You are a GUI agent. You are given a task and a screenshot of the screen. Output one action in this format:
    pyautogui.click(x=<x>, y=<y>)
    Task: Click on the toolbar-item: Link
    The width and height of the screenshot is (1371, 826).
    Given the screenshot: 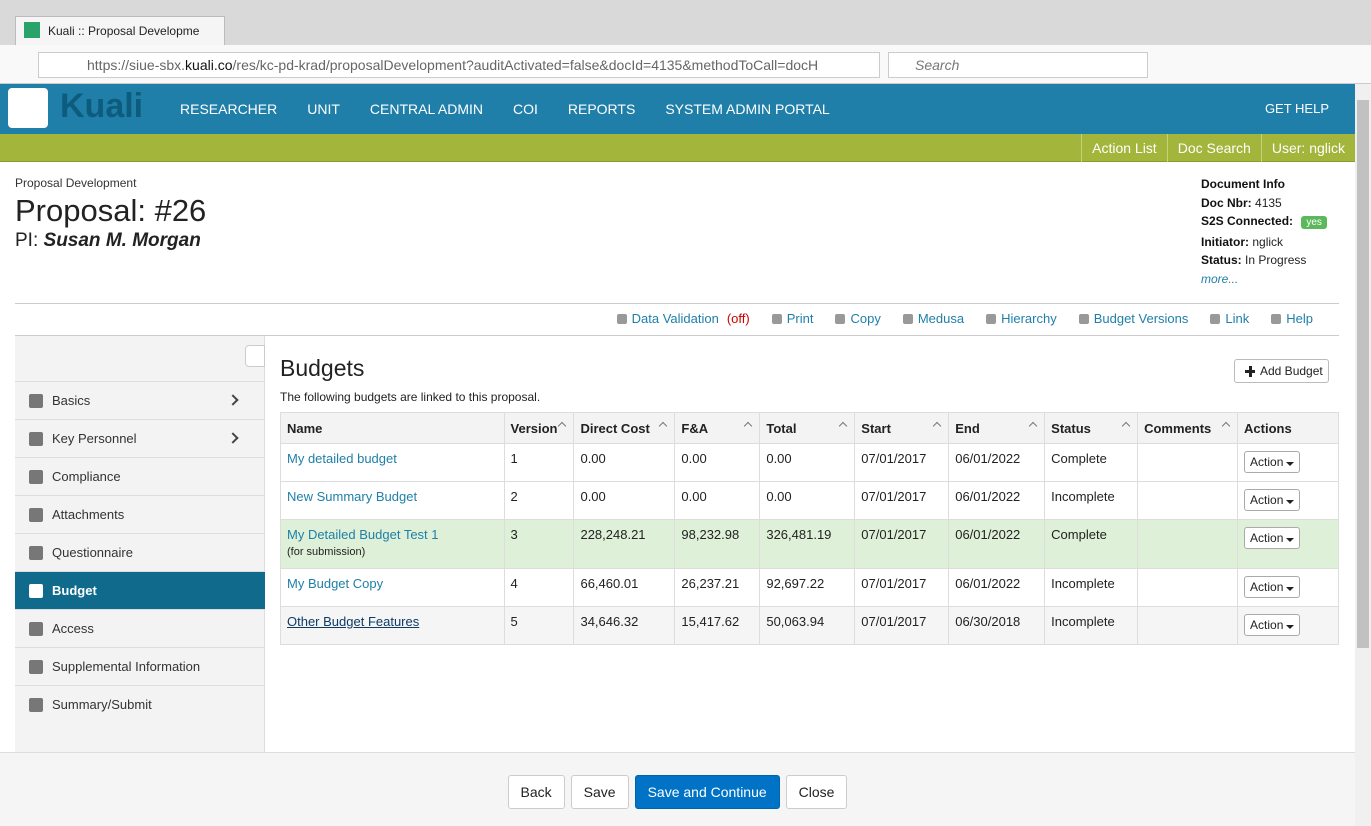 What is the action you would take?
    pyautogui.click(x=1229, y=318)
    